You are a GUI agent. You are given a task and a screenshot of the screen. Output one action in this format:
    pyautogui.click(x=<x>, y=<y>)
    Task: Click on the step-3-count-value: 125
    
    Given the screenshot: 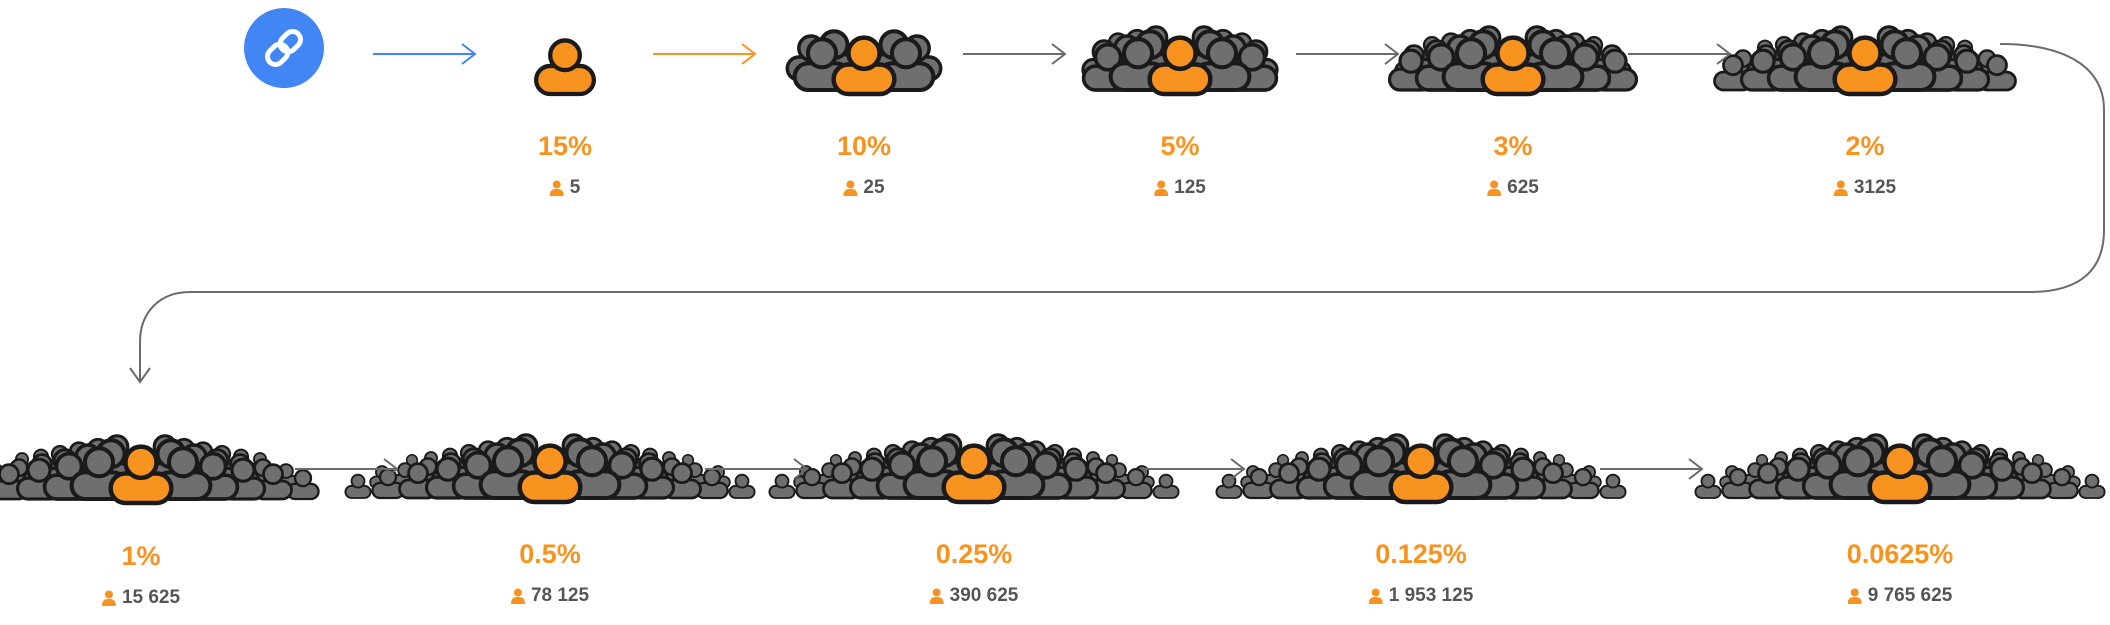 What is the action you would take?
    pyautogui.click(x=1190, y=187)
    